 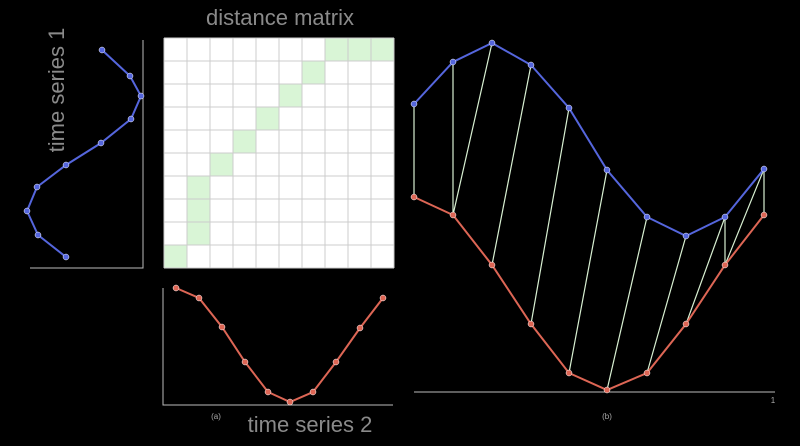 I want to click on series-2-label: time series 2, so click(x=310, y=424).